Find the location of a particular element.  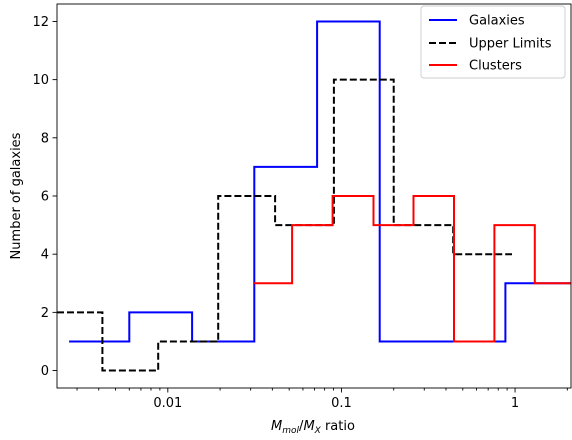

x-axis-label: Mmol/MX ratio is located at coordinates (313, 427).